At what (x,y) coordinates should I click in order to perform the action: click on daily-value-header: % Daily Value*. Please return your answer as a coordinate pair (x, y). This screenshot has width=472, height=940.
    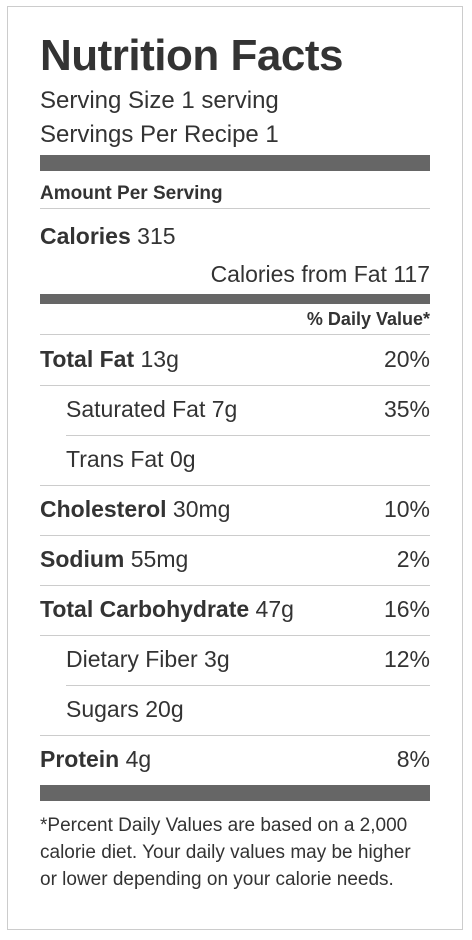
    Looking at the image, I should click on (368, 319).